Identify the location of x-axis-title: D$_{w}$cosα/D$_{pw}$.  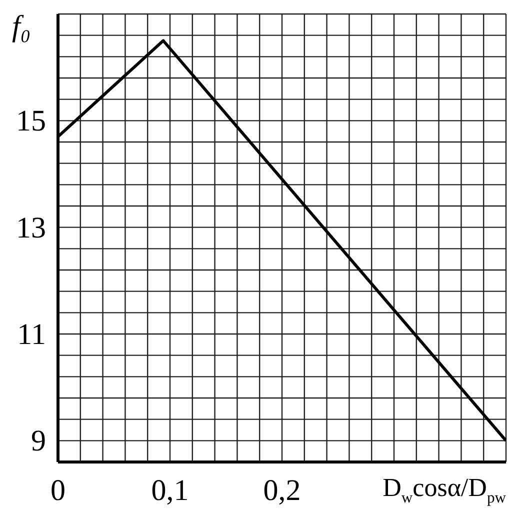
(444, 489).